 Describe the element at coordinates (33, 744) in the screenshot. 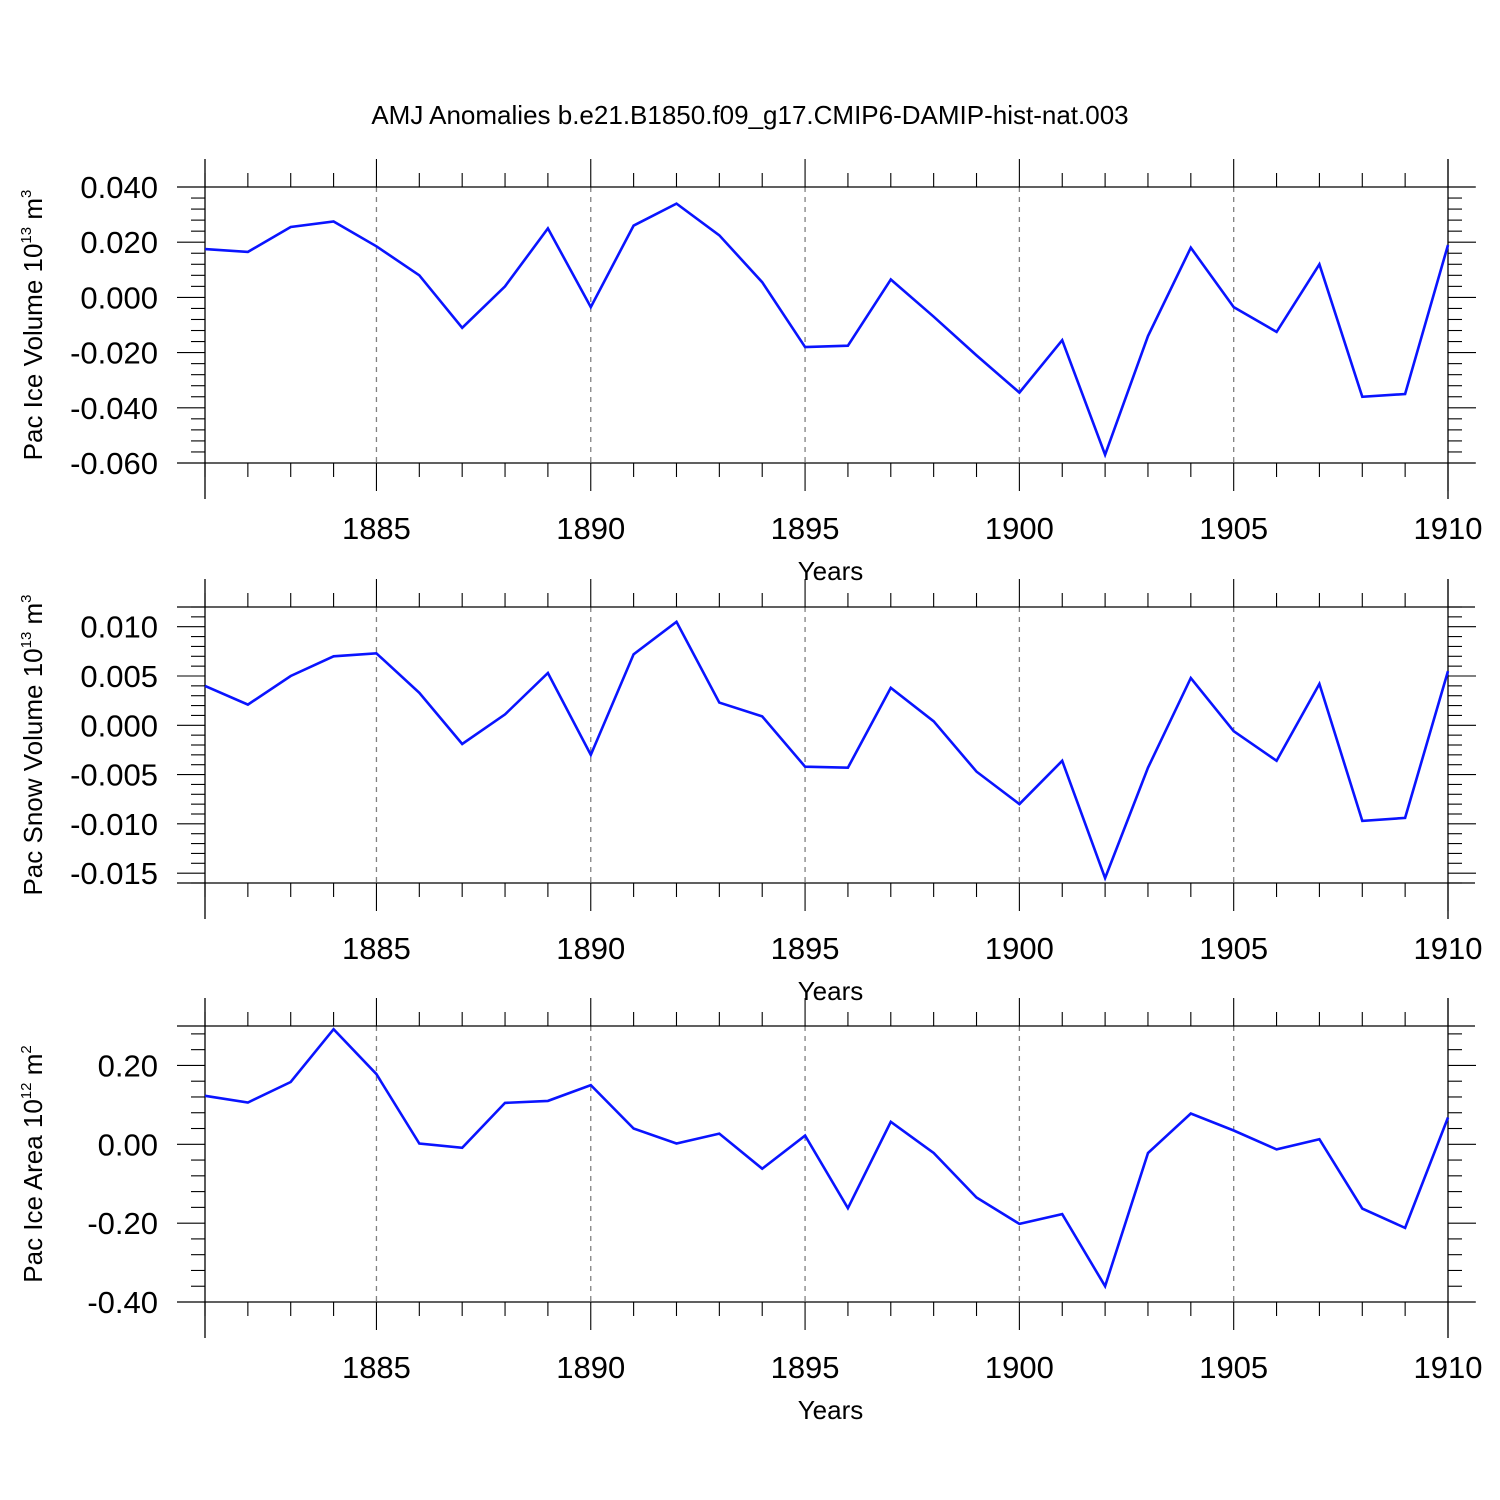

I see `y-axis-label: Pac Snow Volume 1013 m3` at that location.